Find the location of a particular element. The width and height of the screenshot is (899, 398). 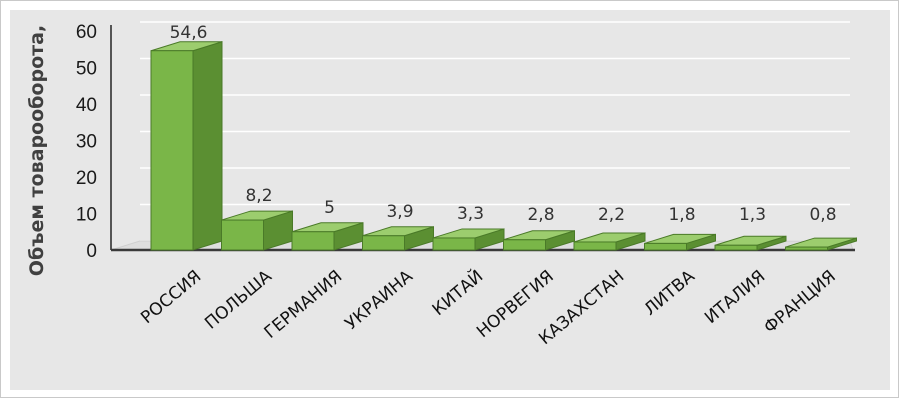

category-label: ИТАЛИЯ is located at coordinates (735, 298).